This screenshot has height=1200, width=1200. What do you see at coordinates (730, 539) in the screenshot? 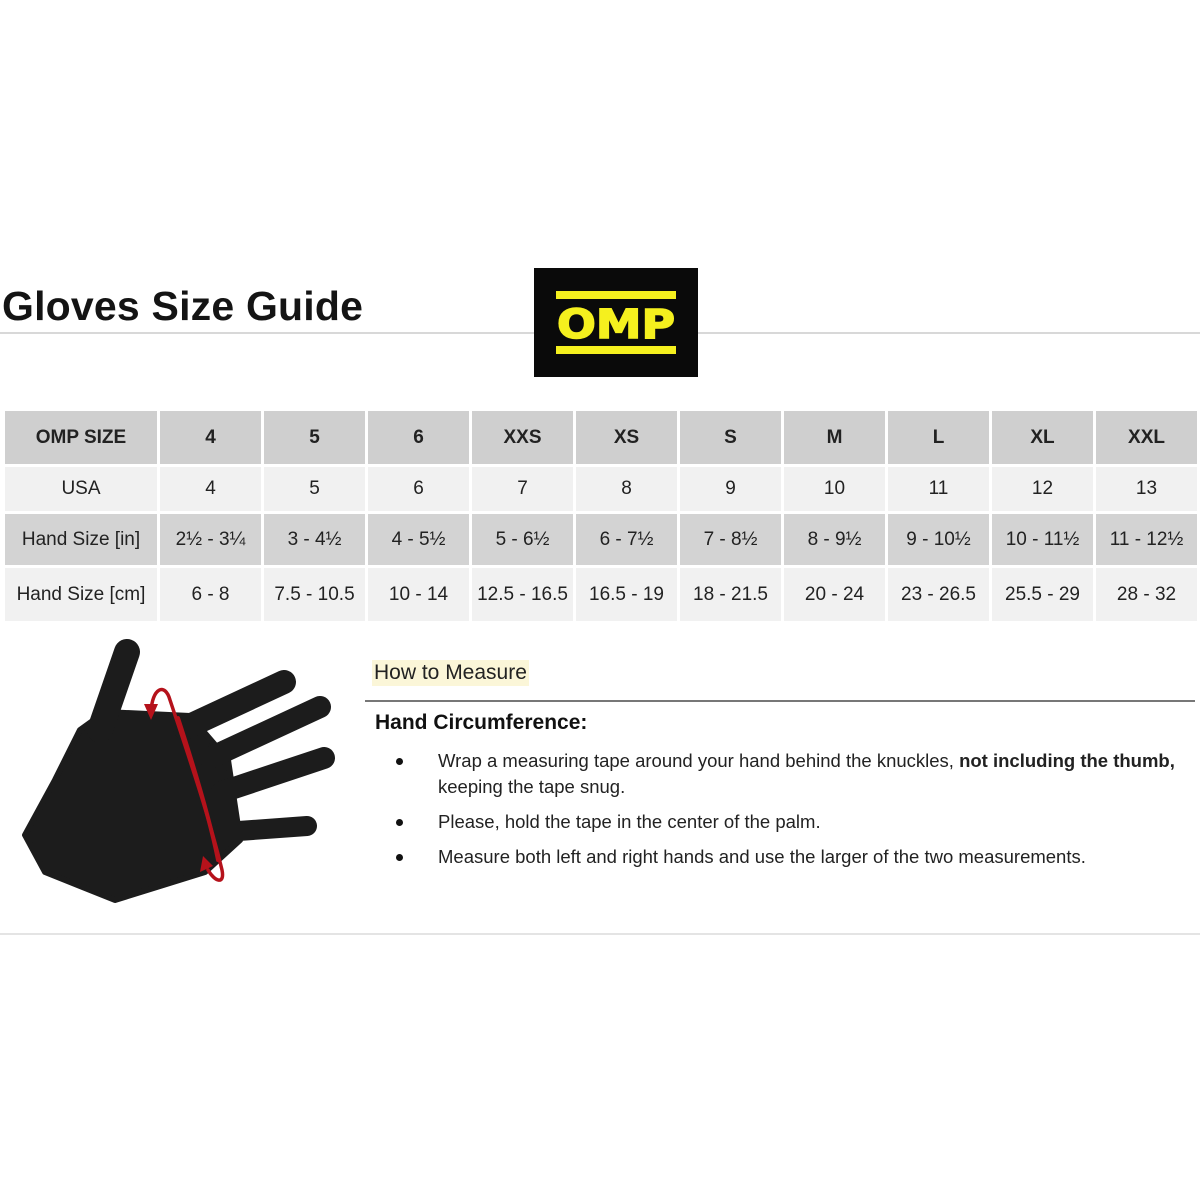
I see `table-cell: 7 - 8½` at bounding box center [730, 539].